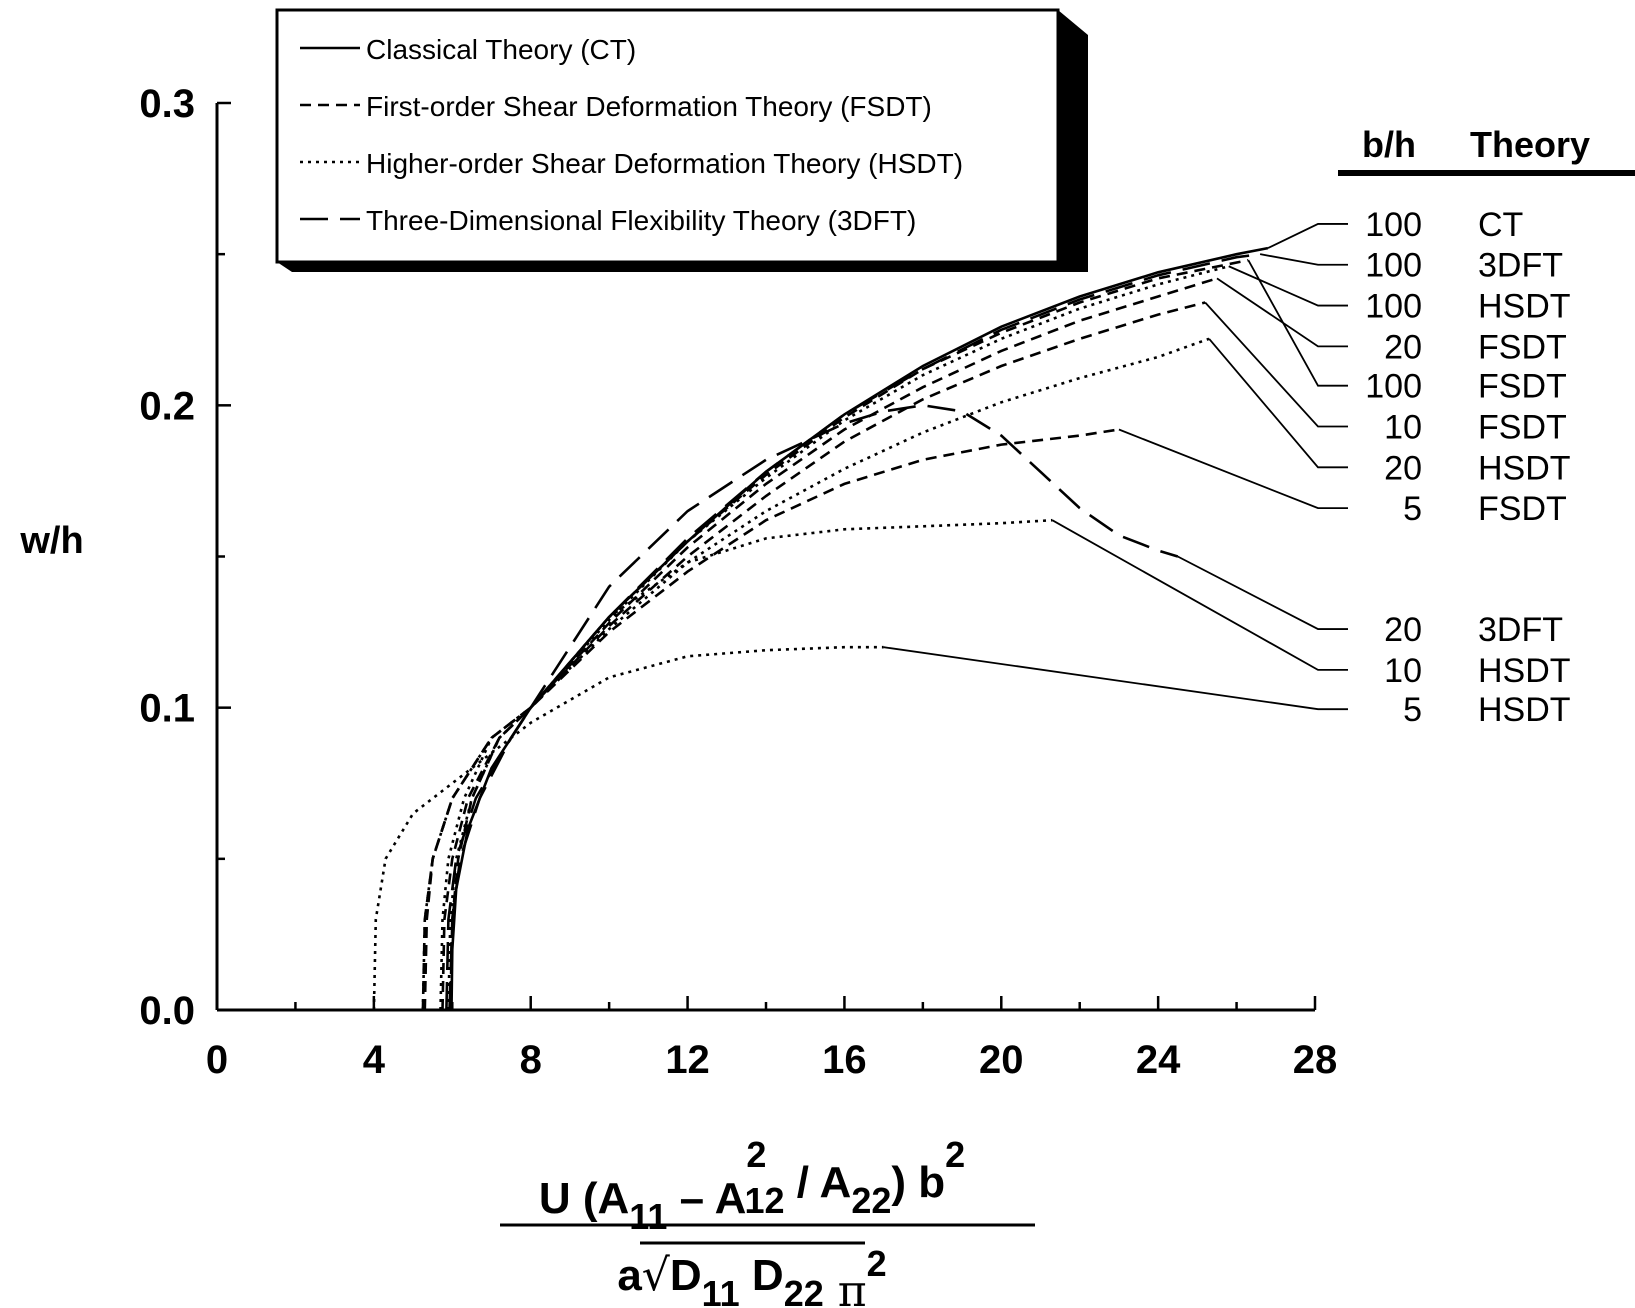  Describe the element at coordinates (501, 49) in the screenshot. I see `legend-label: Classical Theory (CT)` at that location.